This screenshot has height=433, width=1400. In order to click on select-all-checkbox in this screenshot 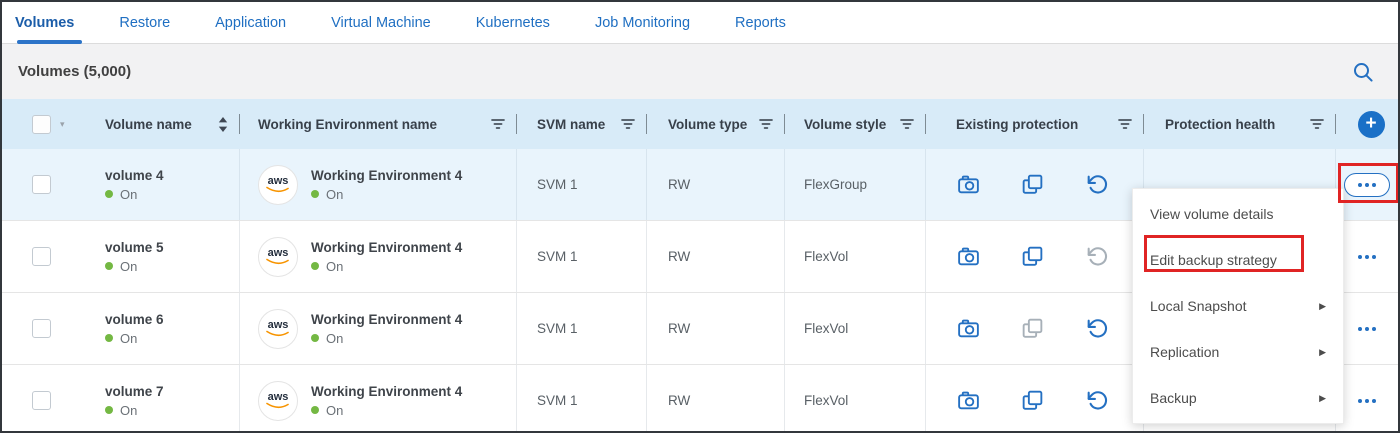, I will do `click(41, 124)`.